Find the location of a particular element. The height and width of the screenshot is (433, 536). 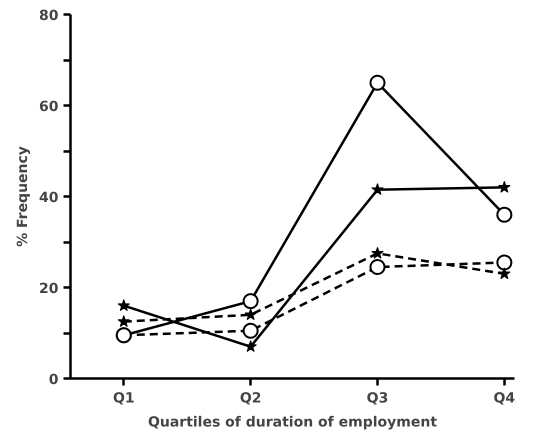

y-axis-title: % Frequency is located at coordinates (23, 196).